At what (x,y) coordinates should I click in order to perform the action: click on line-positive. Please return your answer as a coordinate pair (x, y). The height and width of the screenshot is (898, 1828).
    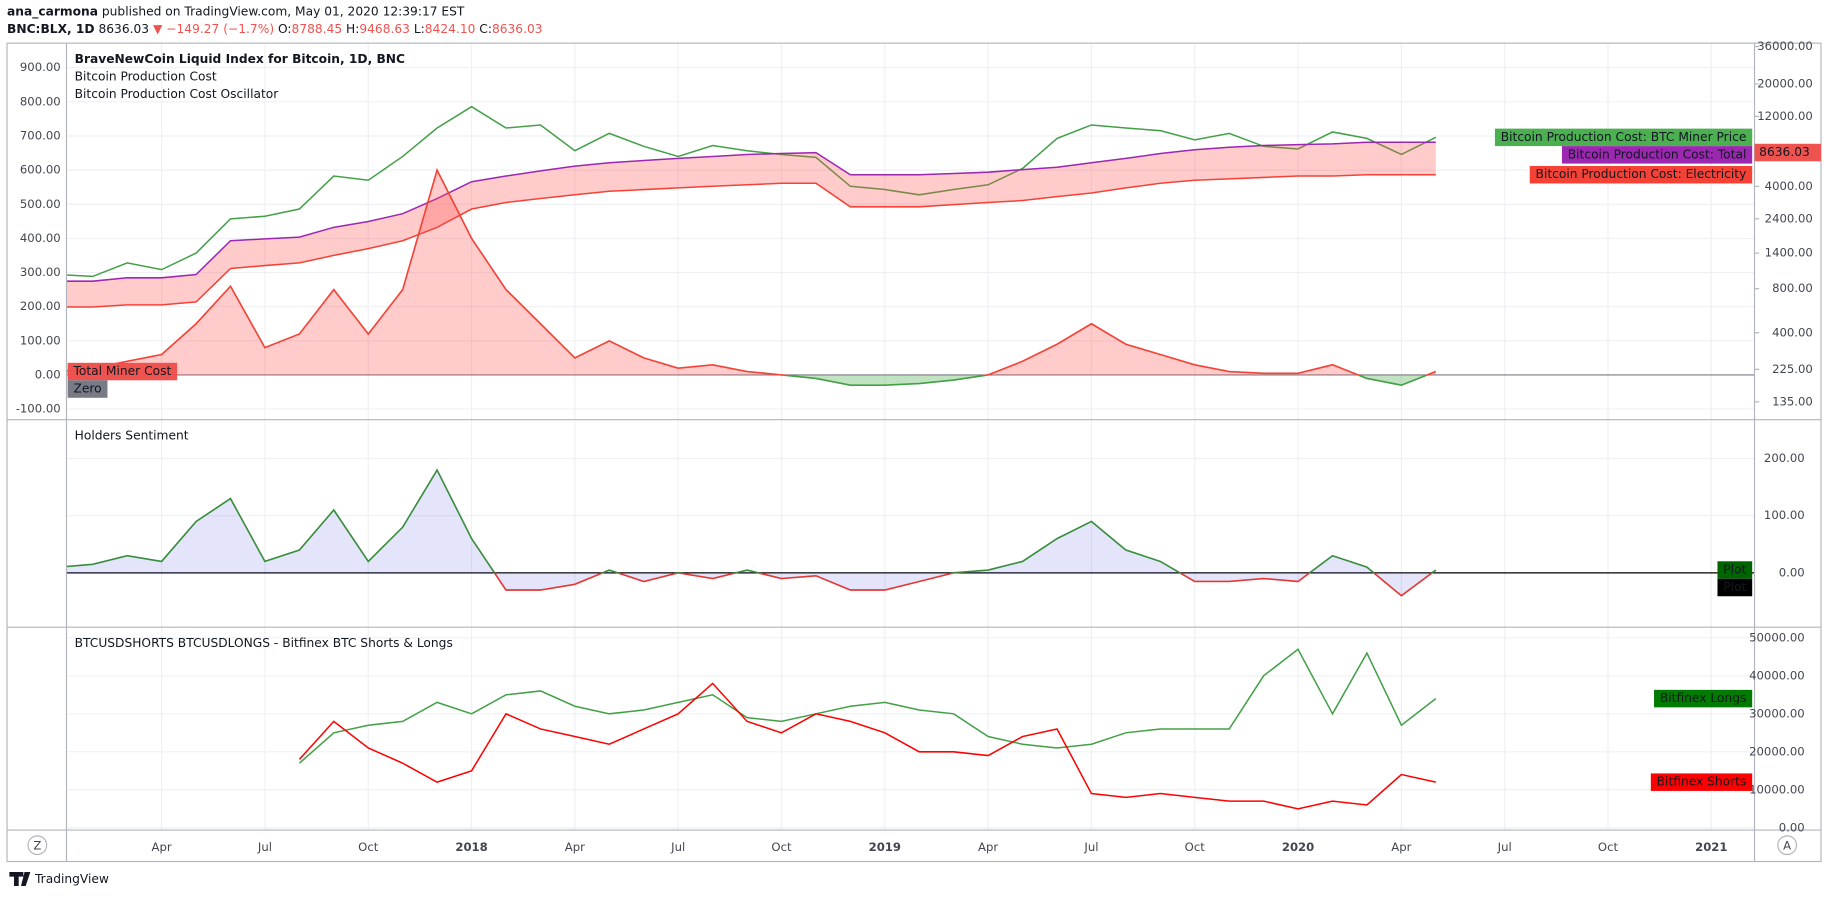
    Looking at the image, I should click on (751, 520).